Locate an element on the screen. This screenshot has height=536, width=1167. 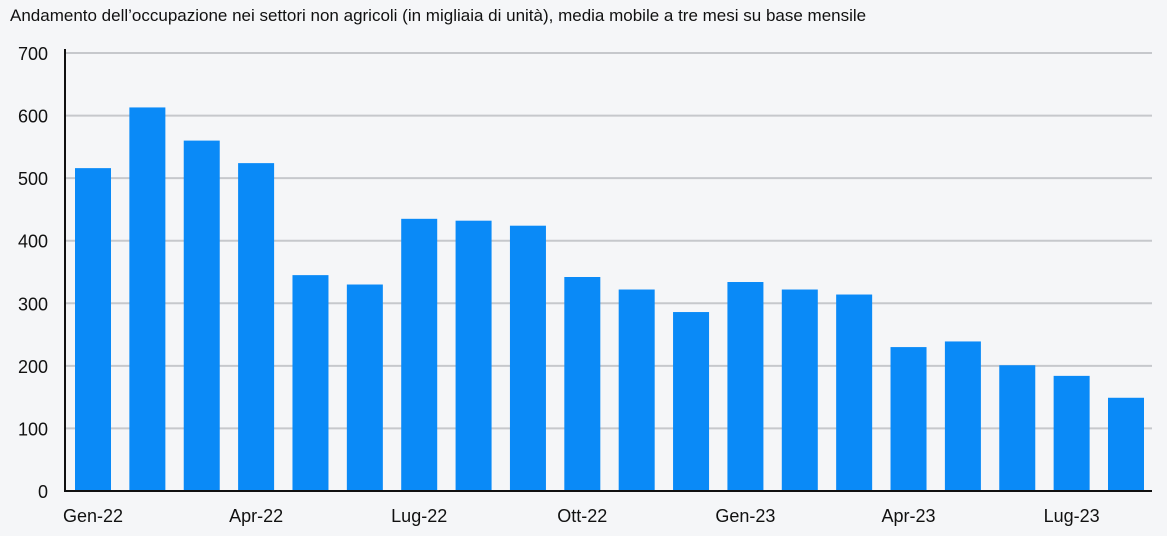
y-tick-label: 500 is located at coordinates (33, 179).